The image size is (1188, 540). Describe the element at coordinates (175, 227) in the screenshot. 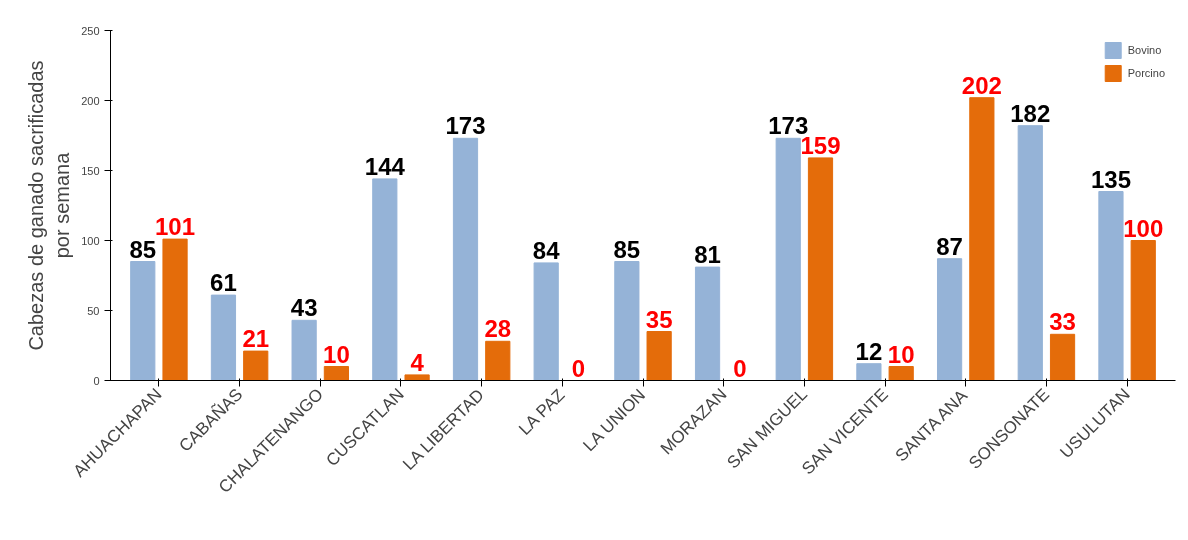

I see `data-label: 101` at that location.